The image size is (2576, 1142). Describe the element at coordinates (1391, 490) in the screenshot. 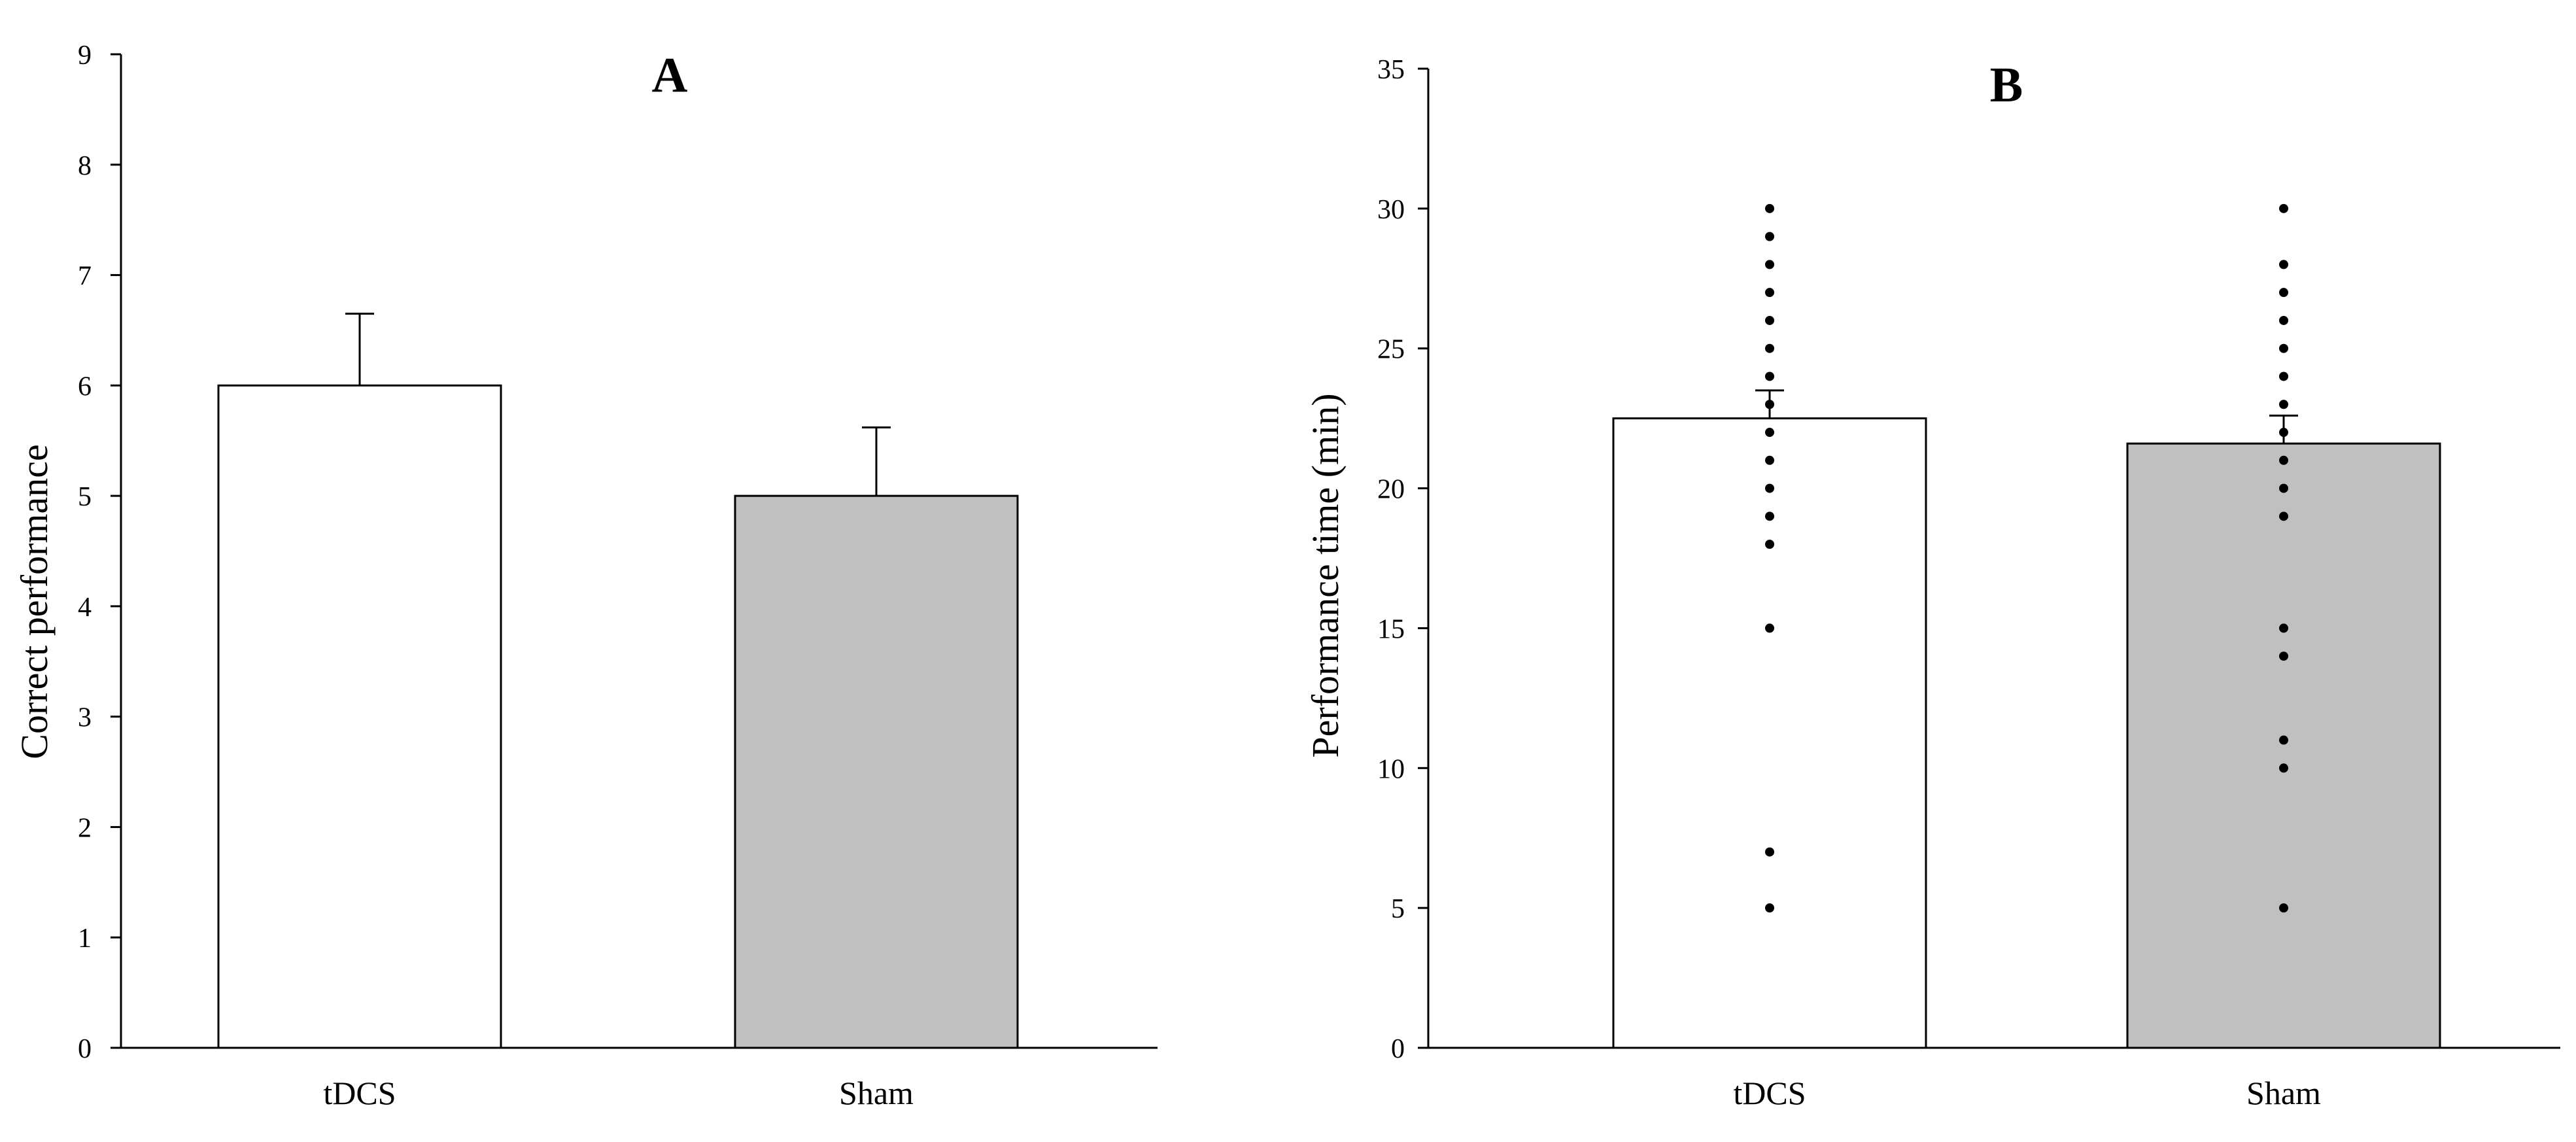

I see `y-tick-label: 20` at that location.